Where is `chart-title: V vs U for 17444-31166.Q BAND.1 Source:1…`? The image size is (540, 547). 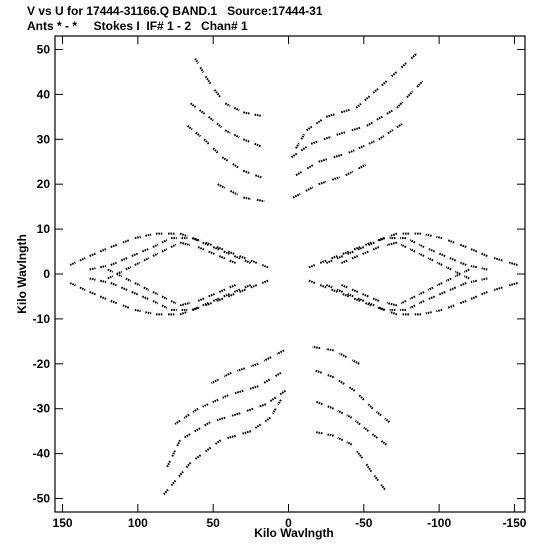
chart-title: V vs U for 17444-31166.Q BAND.1 Source:1… is located at coordinates (175, 11).